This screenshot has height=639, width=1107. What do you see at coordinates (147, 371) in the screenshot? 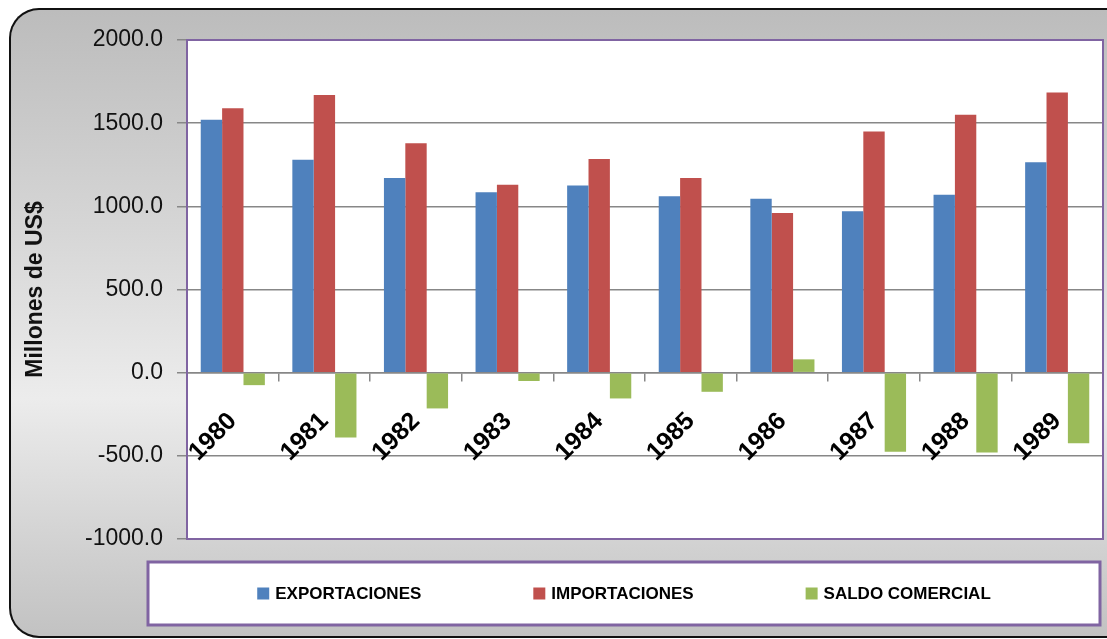
I see `y-tick-label: 0.0` at bounding box center [147, 371].